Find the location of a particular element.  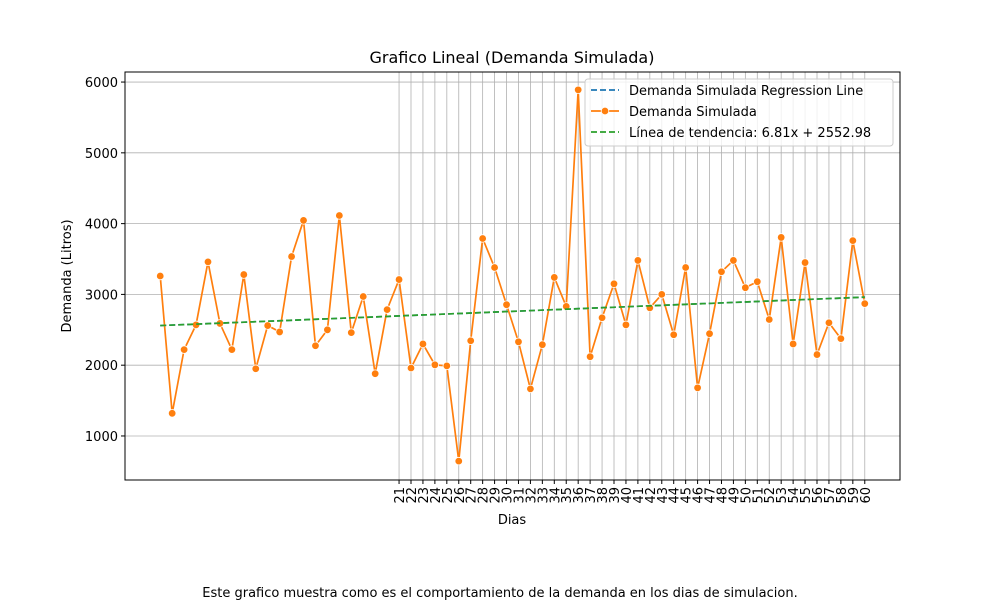

legend-label: Línea de tendencia: 6.81x + 2552.98 is located at coordinates (750, 133).